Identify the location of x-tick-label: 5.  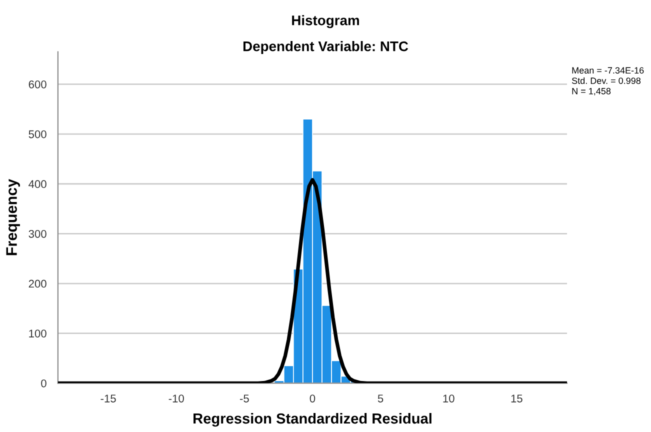
(381, 398).